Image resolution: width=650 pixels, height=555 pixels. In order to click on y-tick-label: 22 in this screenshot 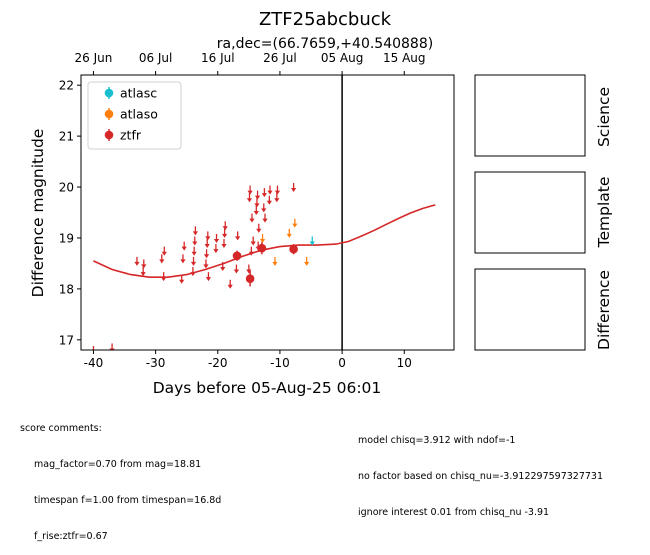, I will do `click(66, 86)`.